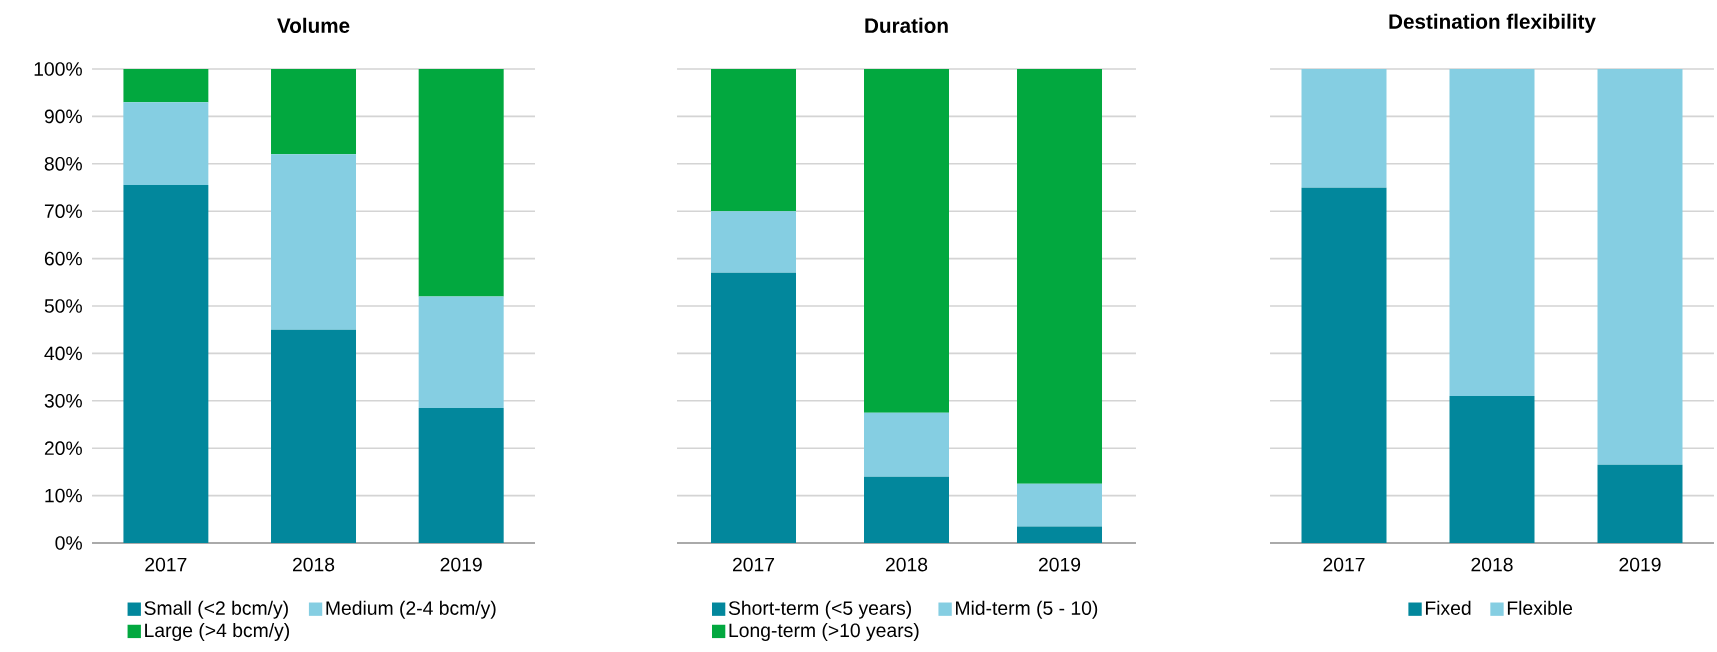  What do you see at coordinates (411, 609) in the screenshot?
I see `legend-label: Medium (2-4 bcm/y)` at bounding box center [411, 609].